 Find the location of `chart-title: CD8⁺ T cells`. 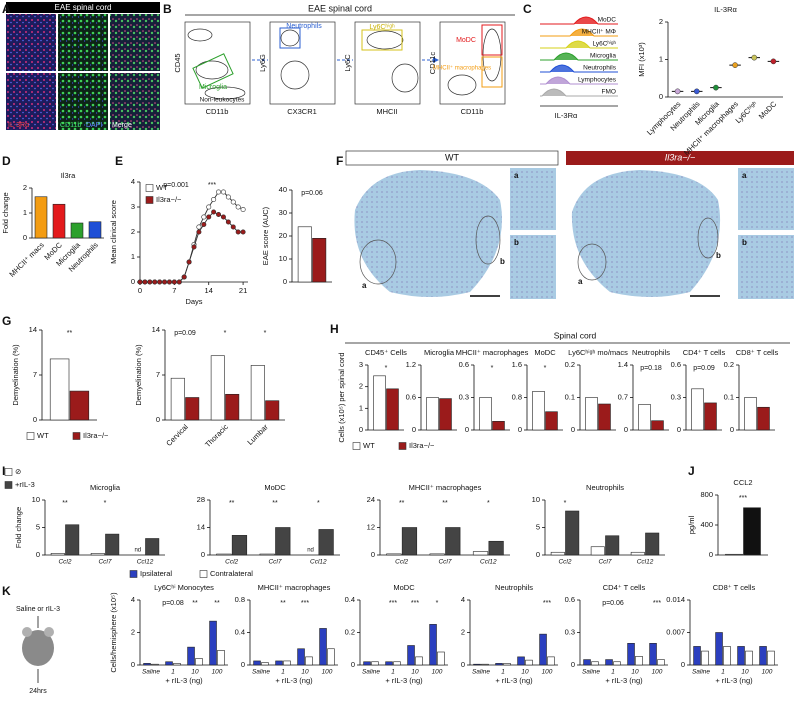

chart-title: CD8⁺ T cells is located at coordinates (734, 587).